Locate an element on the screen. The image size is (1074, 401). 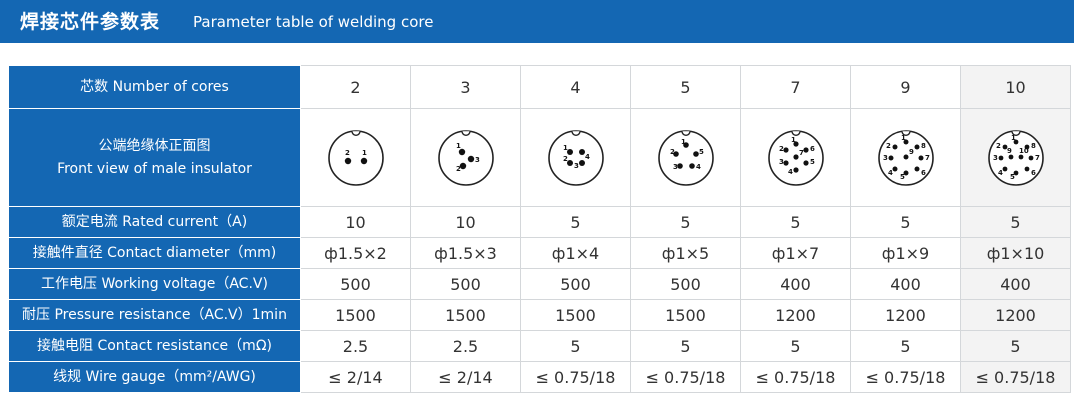
cores-value: 7 is located at coordinates (795, 87).